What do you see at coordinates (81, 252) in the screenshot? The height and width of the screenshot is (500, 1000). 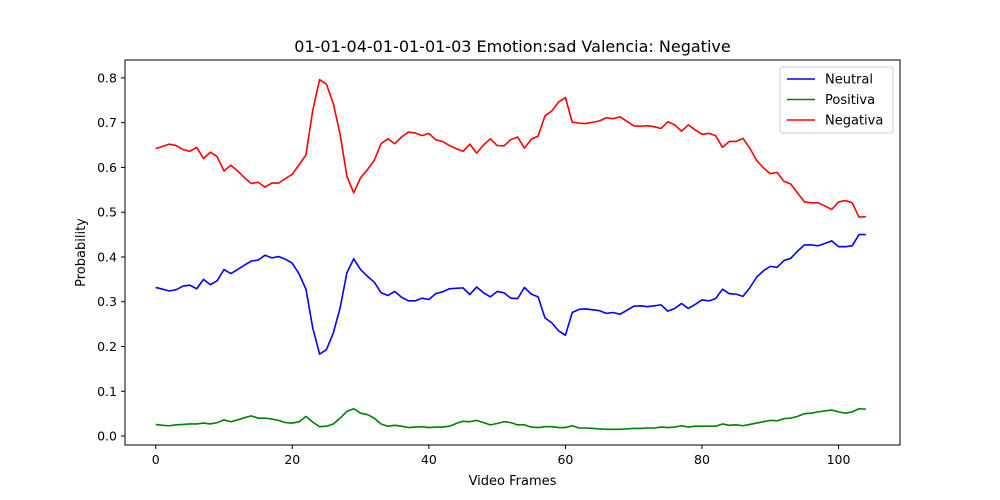 I see `y-axis-label: Probability` at bounding box center [81, 252].